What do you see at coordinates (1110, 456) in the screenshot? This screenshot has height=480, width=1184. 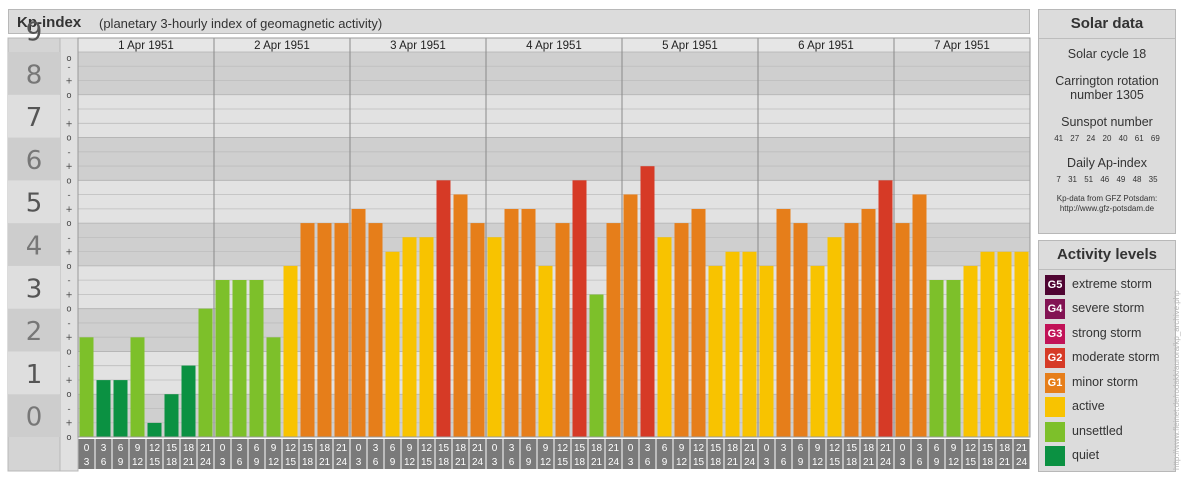 I see `level-quiet: quiet` at bounding box center [1110, 456].